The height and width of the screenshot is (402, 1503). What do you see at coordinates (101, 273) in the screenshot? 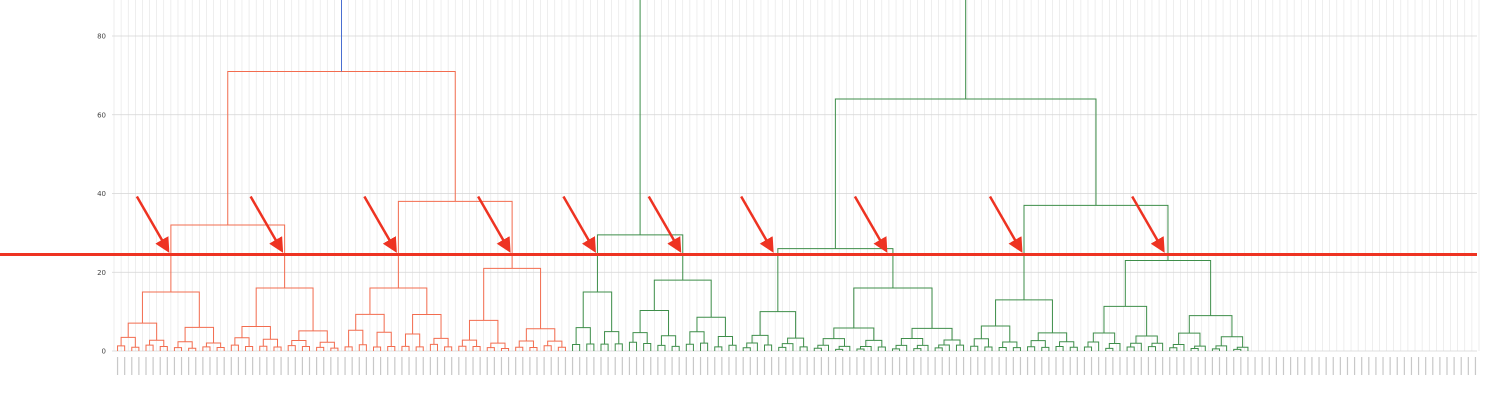
I see `y-tick-label: 20` at bounding box center [101, 273].